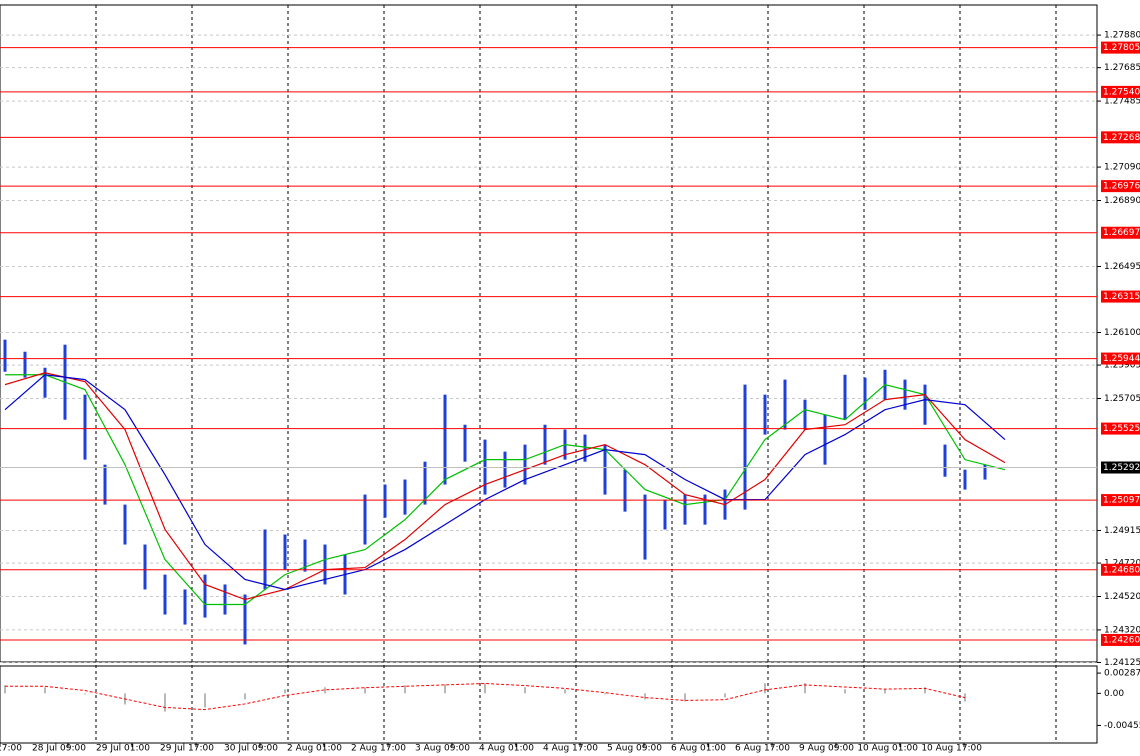  Describe the element at coordinates (123, 749) in the screenshot. I see `x-tick-label: 29 Jul 01:00` at that location.